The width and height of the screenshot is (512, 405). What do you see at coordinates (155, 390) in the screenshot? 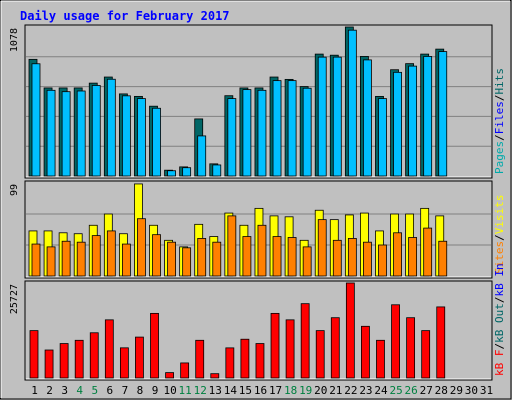
I see `x-tick-label-day-9: 9` at bounding box center [155, 390].